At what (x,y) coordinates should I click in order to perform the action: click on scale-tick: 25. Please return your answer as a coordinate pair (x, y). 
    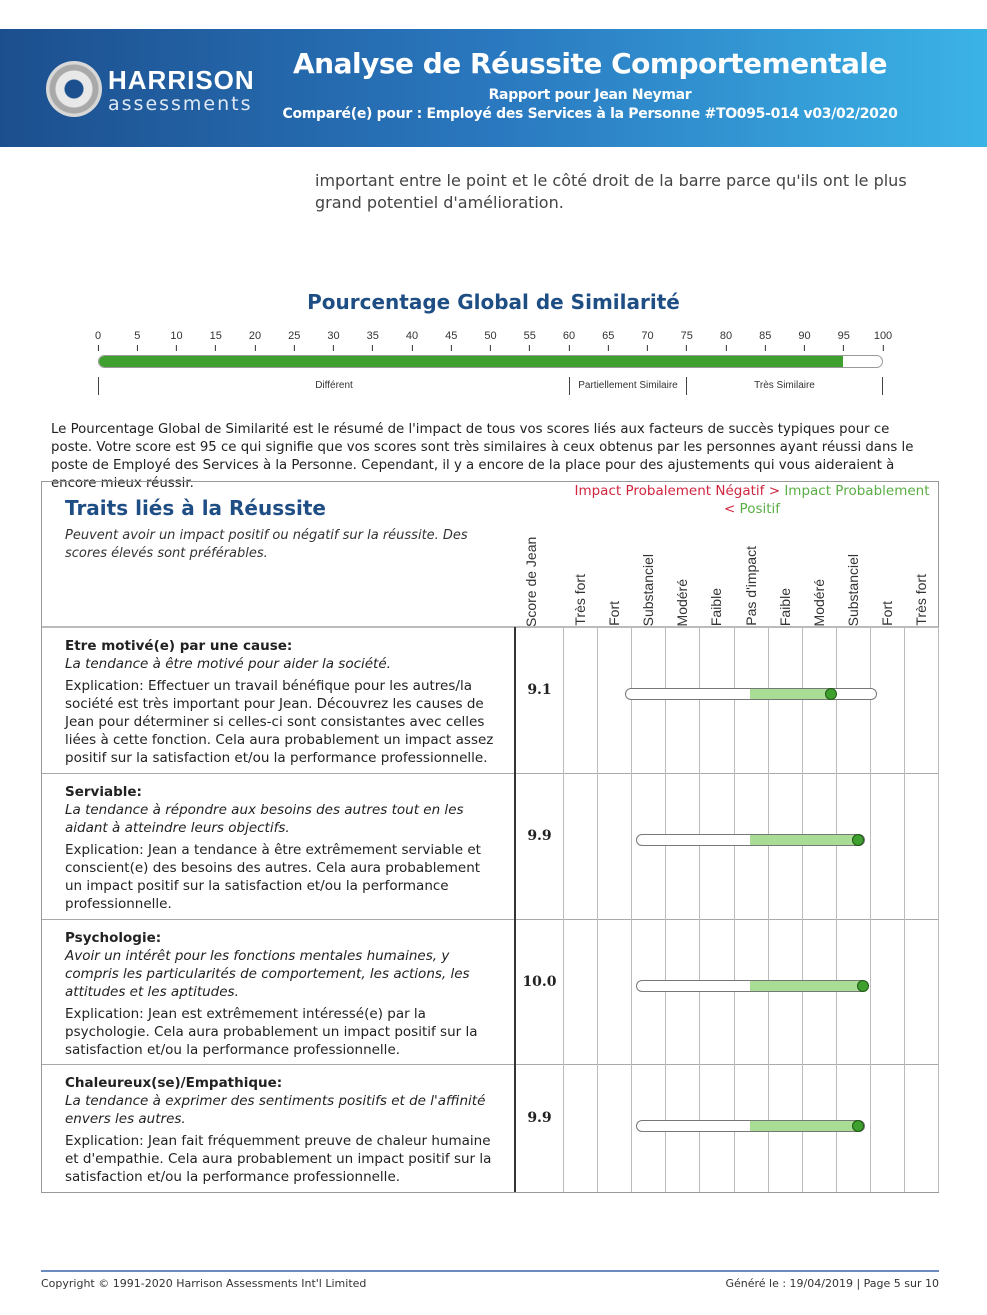
    Looking at the image, I should click on (294, 340).